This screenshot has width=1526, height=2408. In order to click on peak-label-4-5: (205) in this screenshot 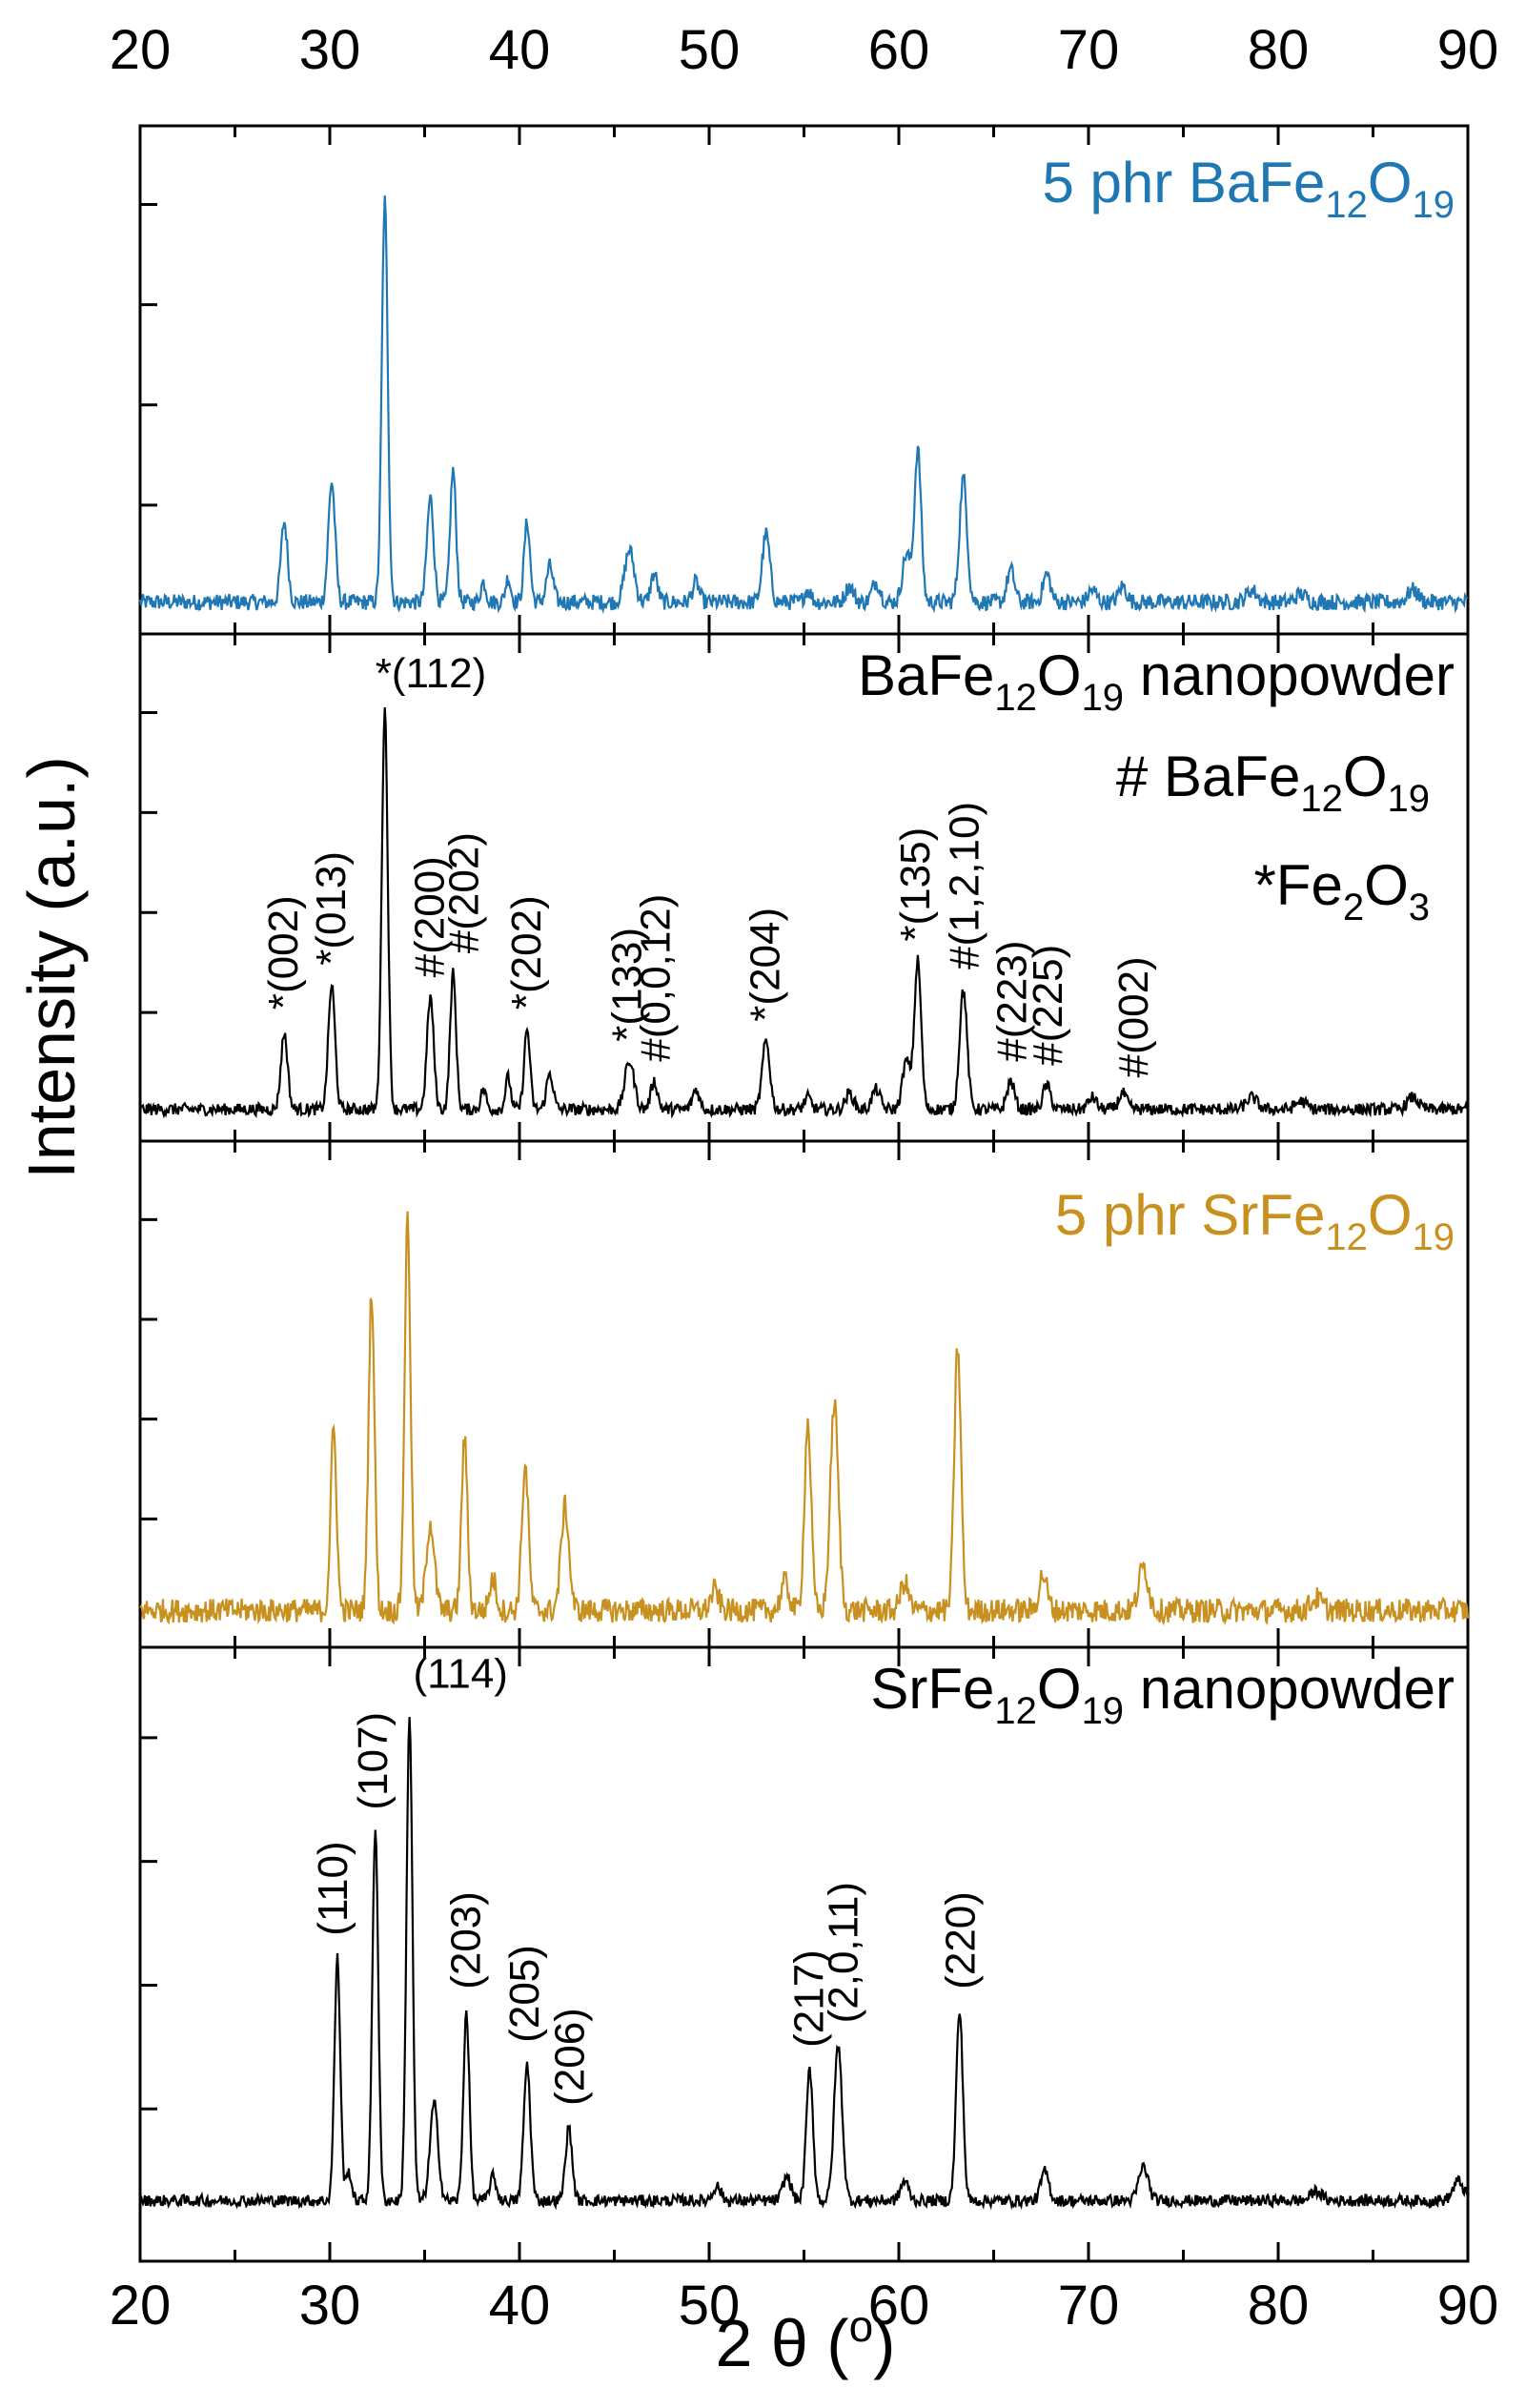, I will do `click(524, 1994)`.